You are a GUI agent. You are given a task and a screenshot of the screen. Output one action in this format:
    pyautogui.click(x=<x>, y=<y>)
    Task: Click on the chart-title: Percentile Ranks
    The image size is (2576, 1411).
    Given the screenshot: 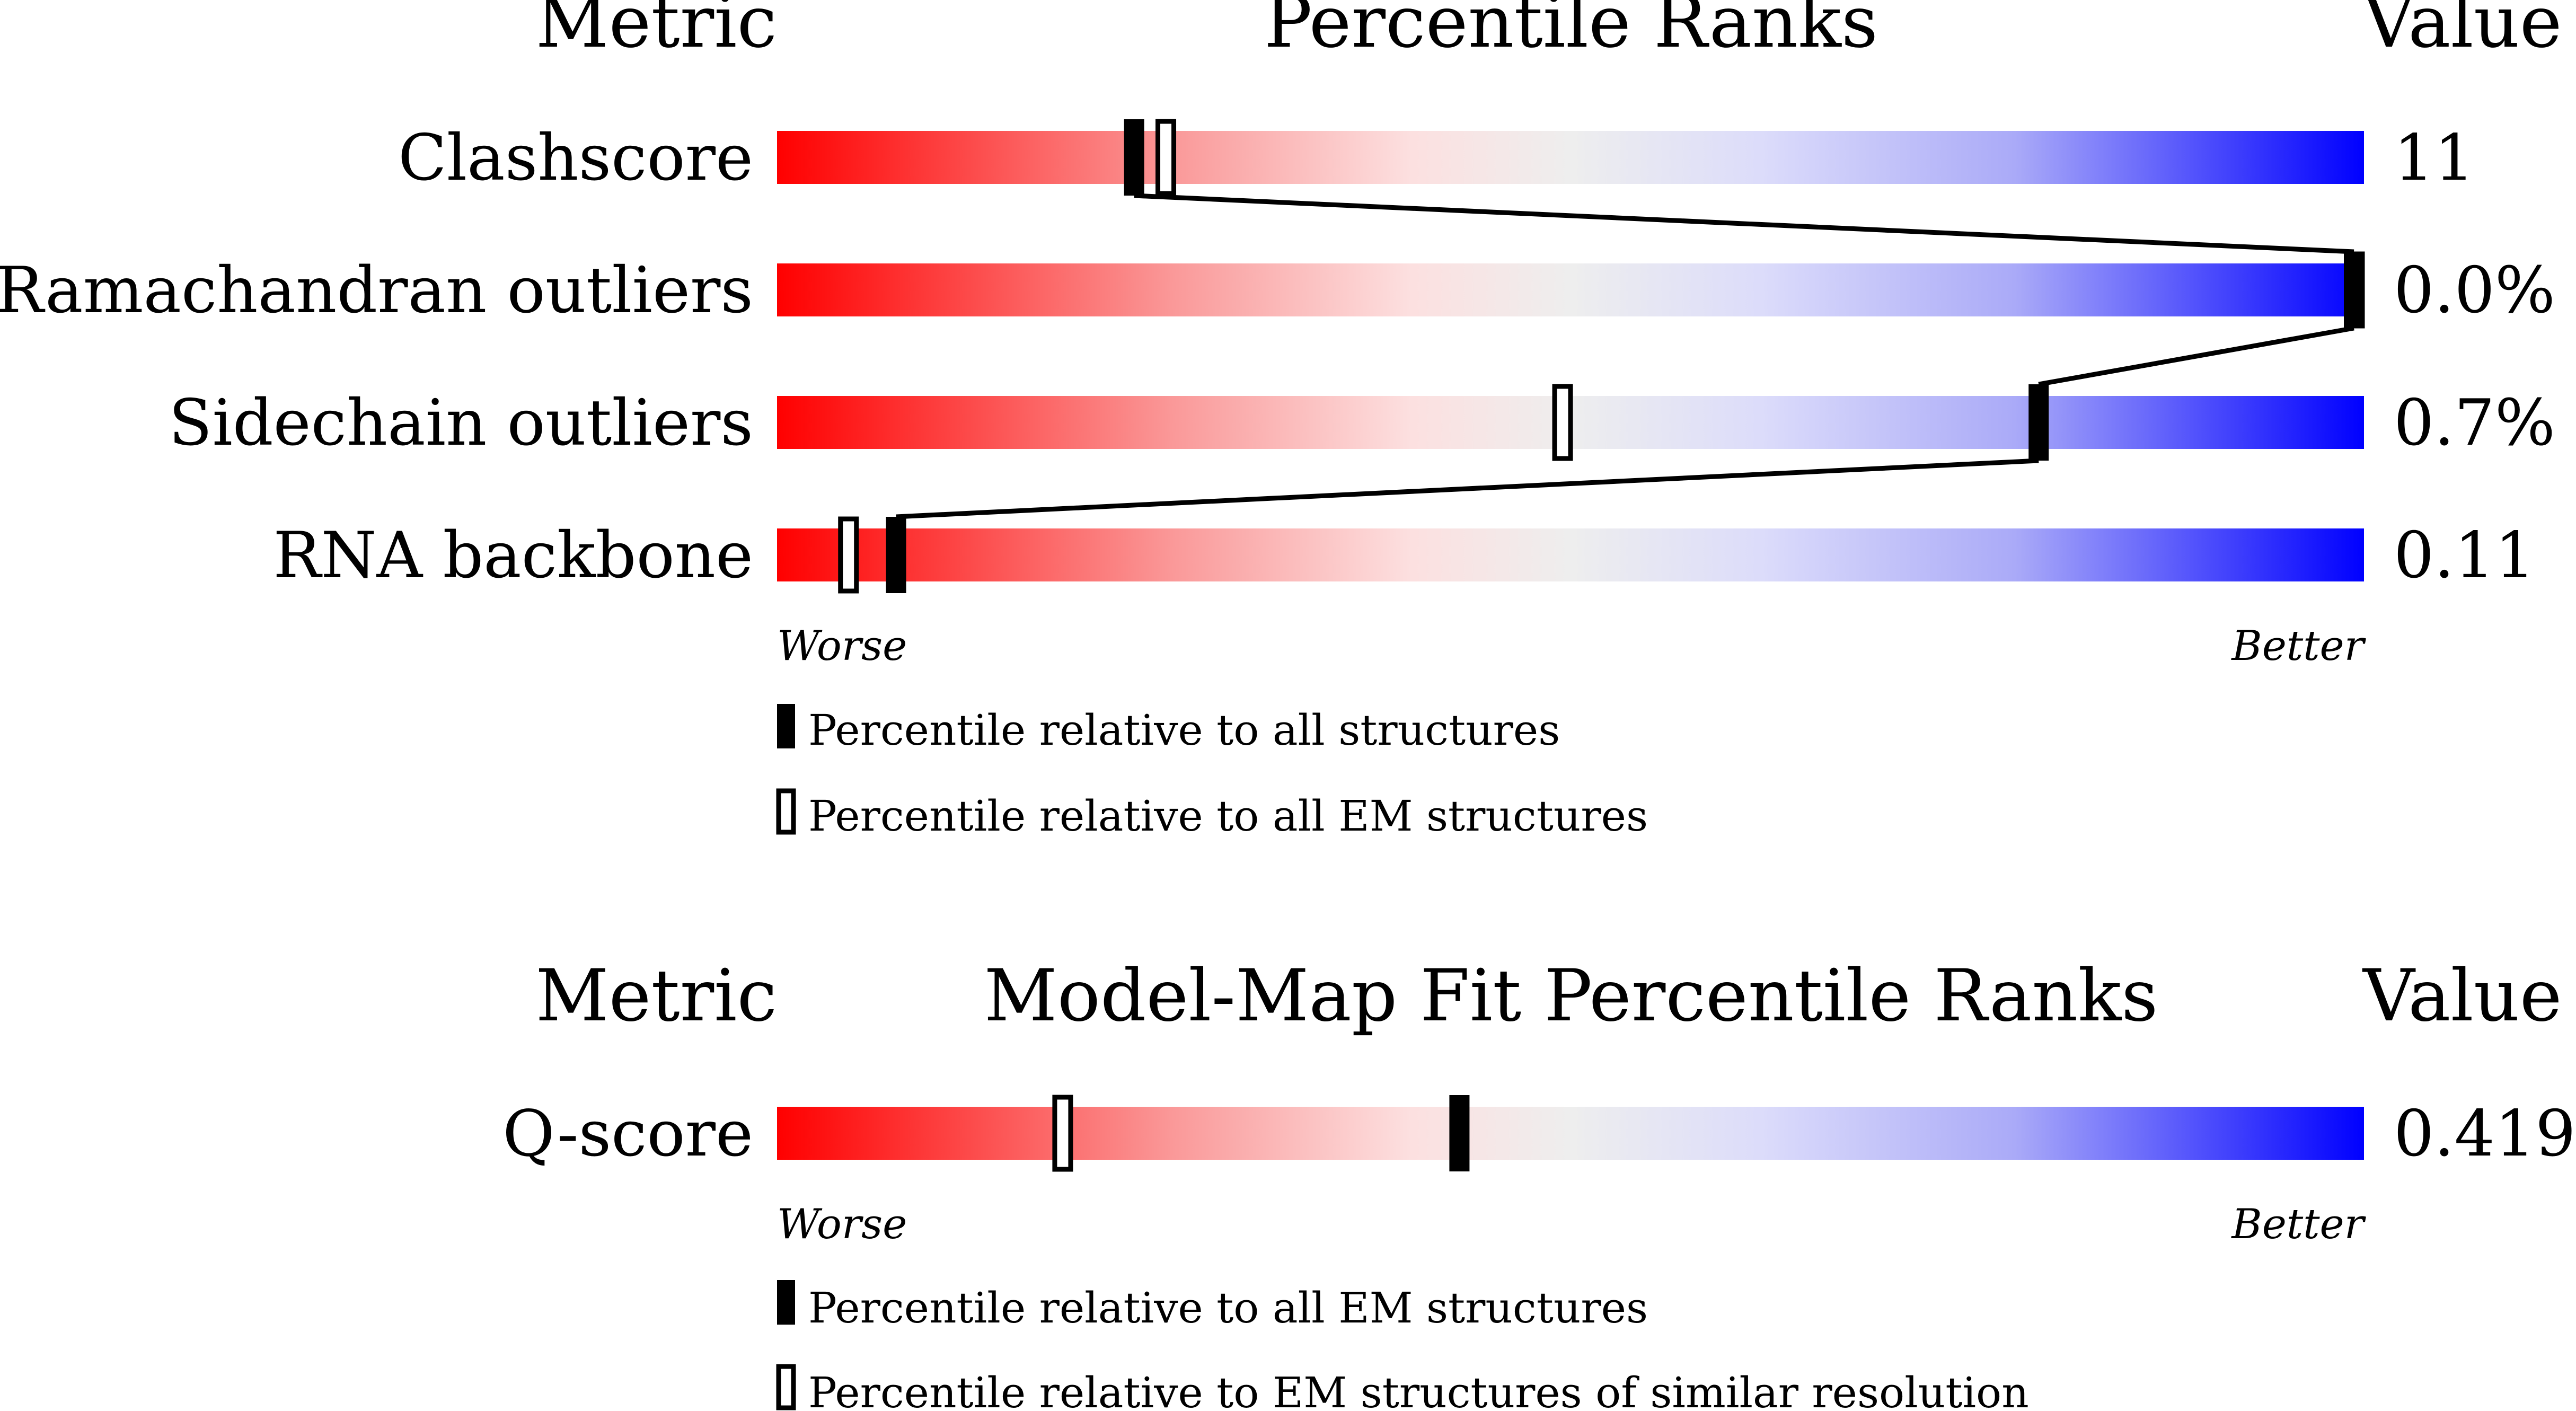 What is the action you would take?
    pyautogui.click(x=1571, y=32)
    